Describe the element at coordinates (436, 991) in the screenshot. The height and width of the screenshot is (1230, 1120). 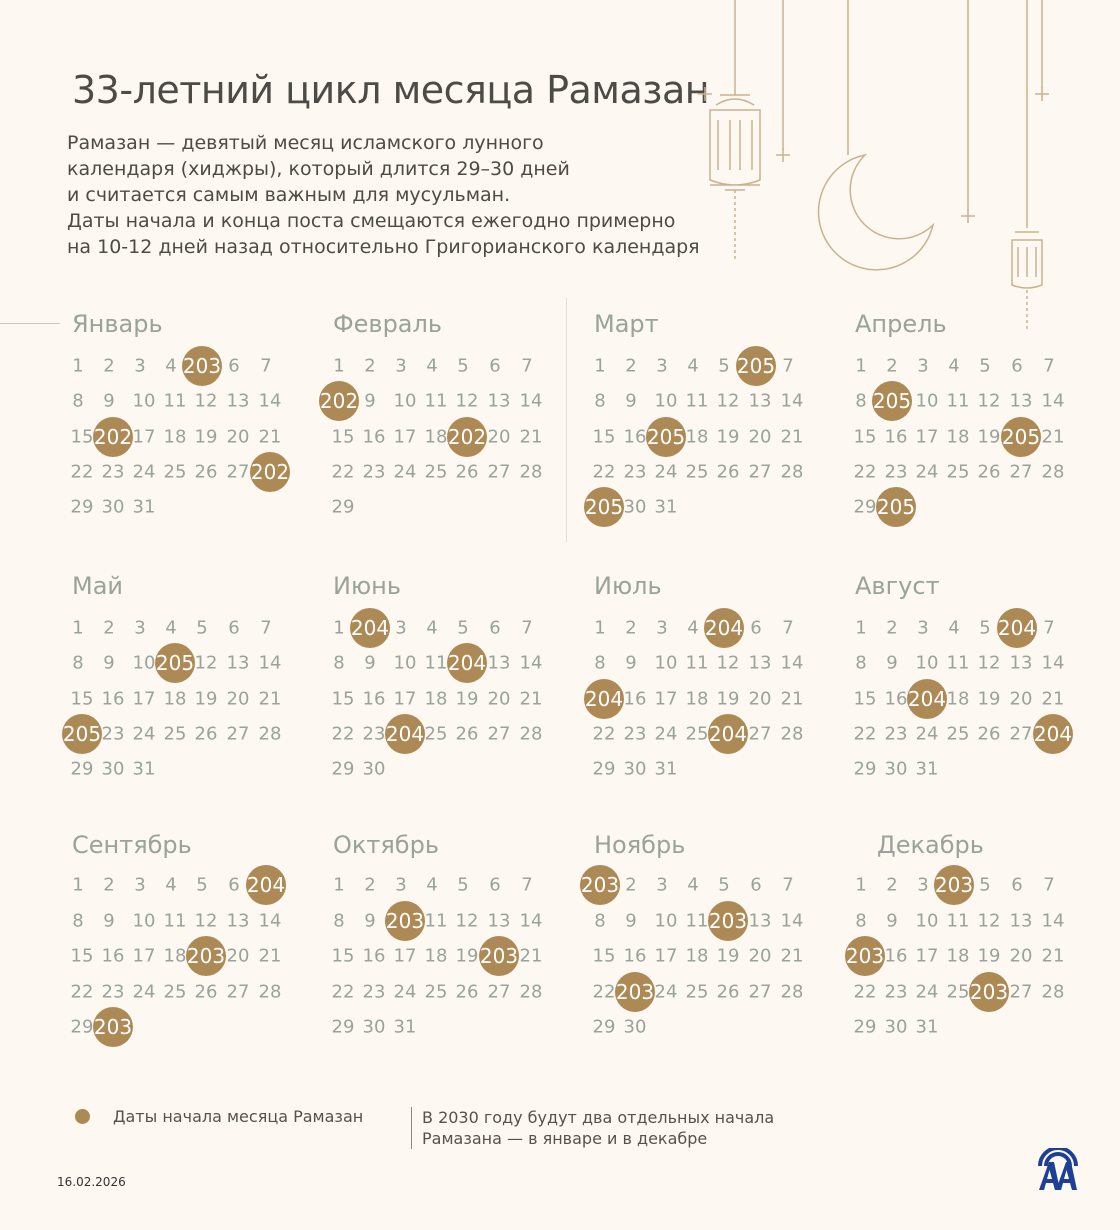
I see `day-number: 25` at that location.